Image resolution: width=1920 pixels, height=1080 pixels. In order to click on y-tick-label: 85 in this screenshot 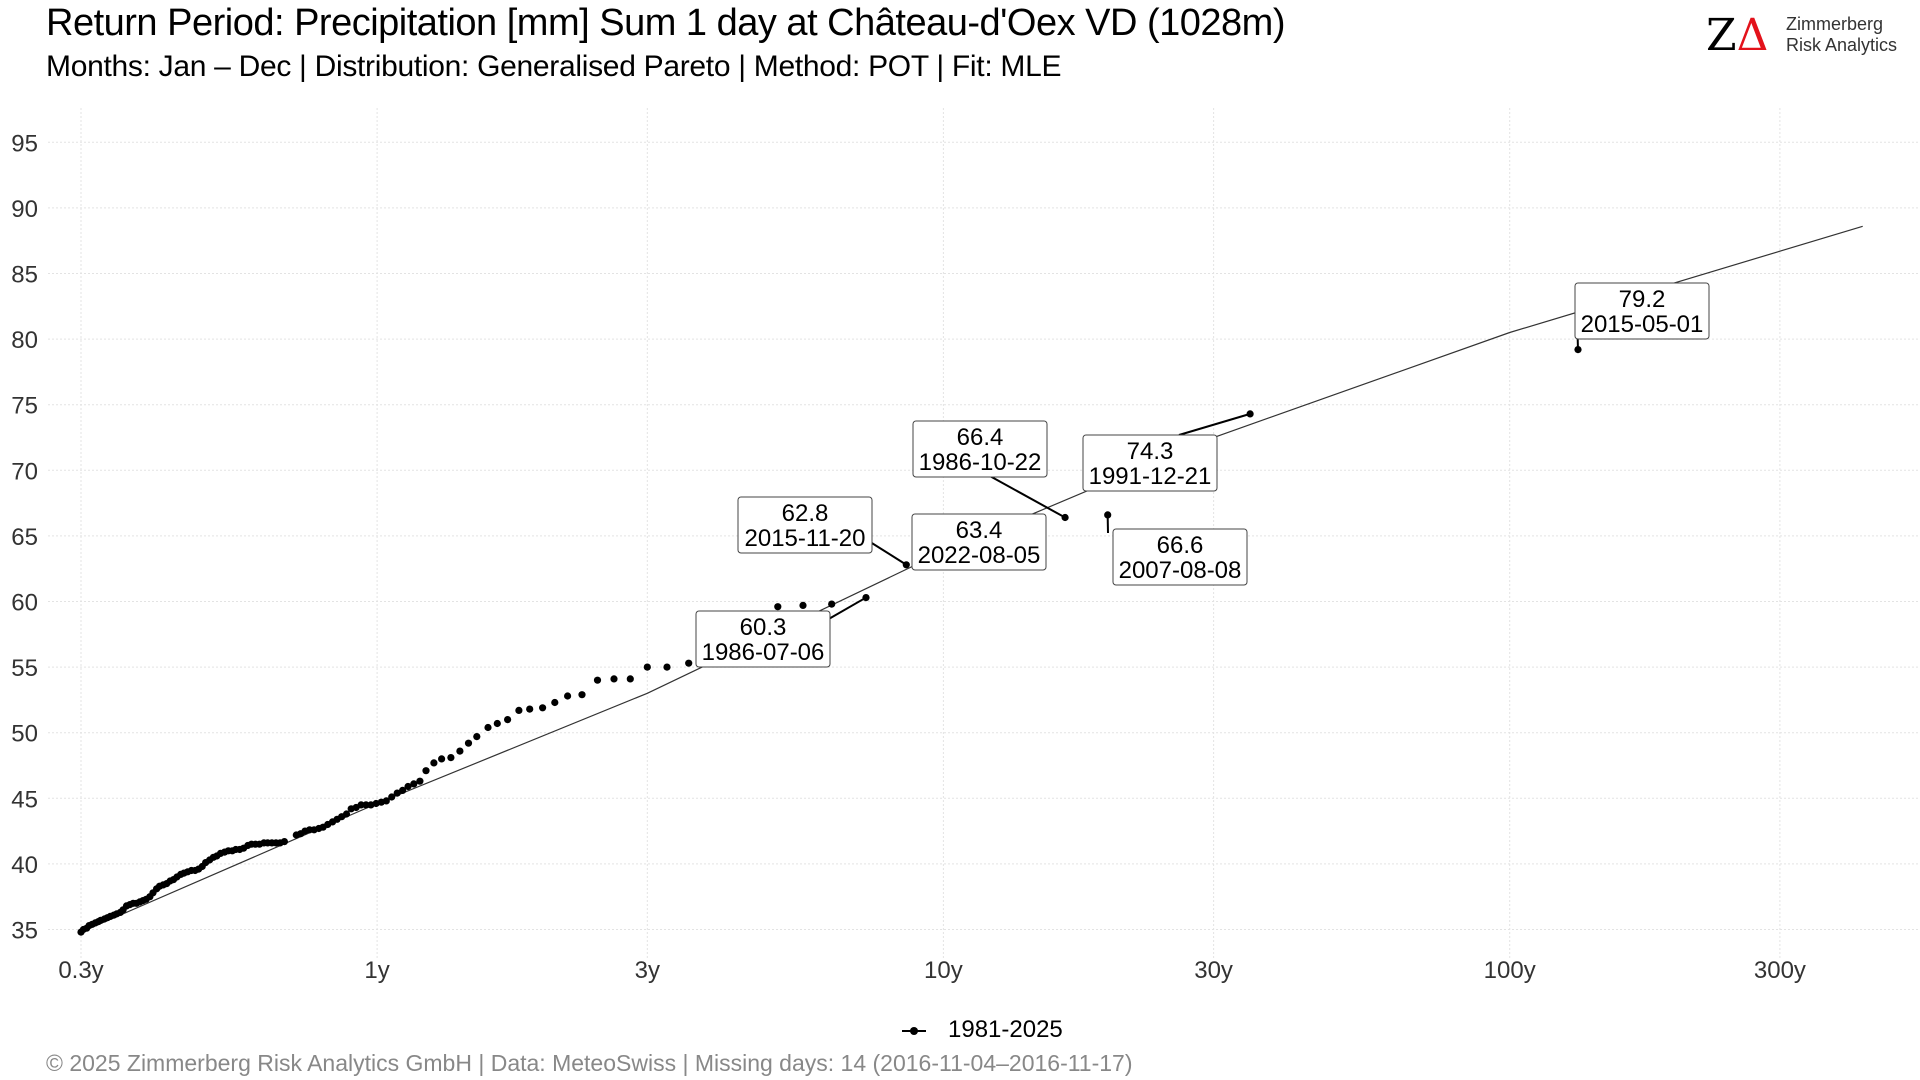, I will do `click(24, 275)`.